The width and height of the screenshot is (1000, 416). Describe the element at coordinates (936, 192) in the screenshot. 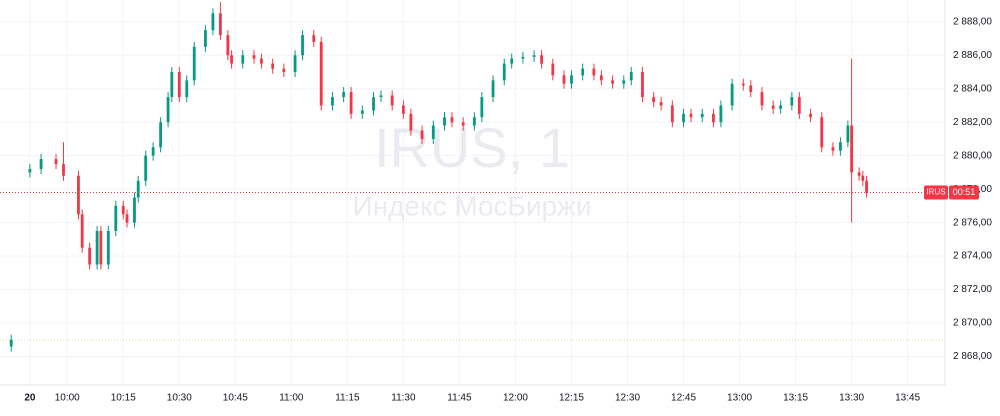

I see `symbol-tag-bg` at that location.